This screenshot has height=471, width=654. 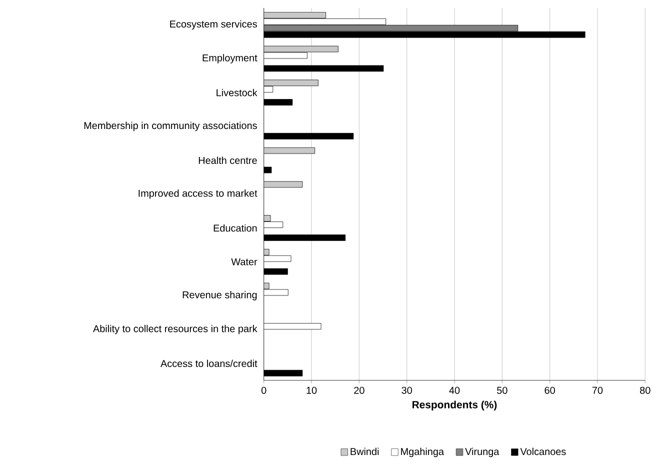 I want to click on y-tick-label: Ability to collect resources in the park, so click(x=175, y=329).